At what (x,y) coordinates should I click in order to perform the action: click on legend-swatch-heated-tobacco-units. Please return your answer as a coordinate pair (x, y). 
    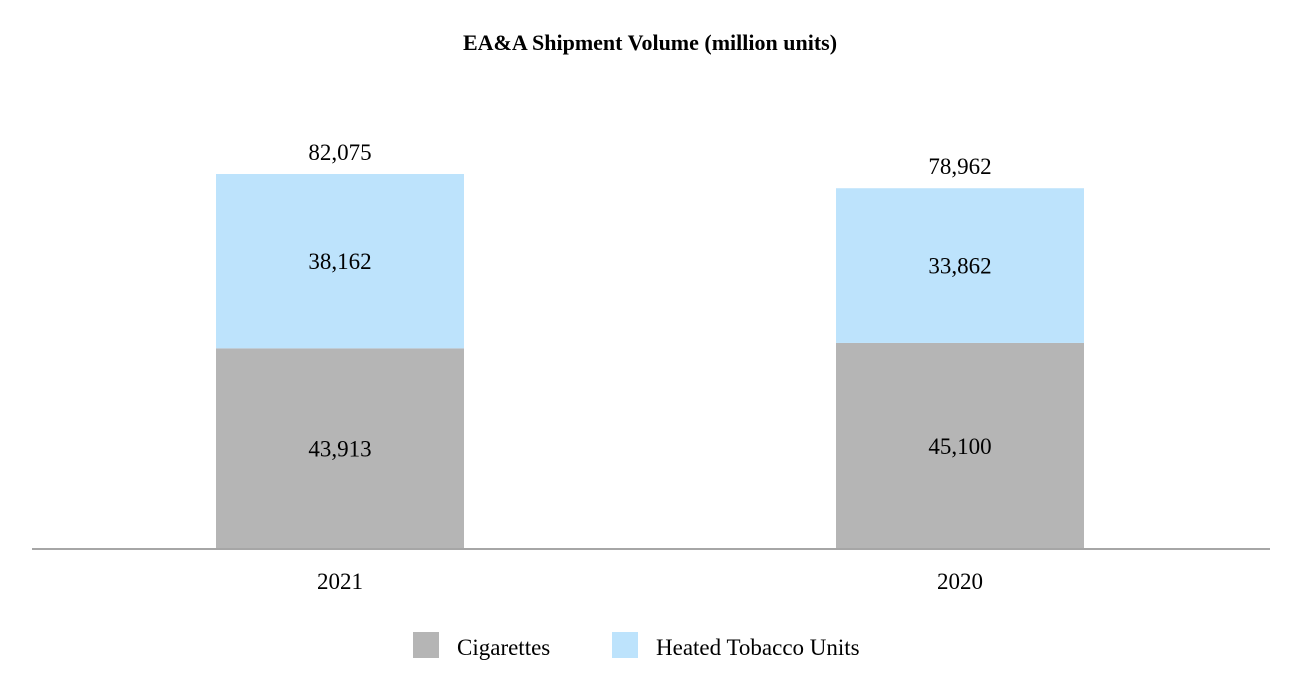
    Looking at the image, I should click on (625, 645).